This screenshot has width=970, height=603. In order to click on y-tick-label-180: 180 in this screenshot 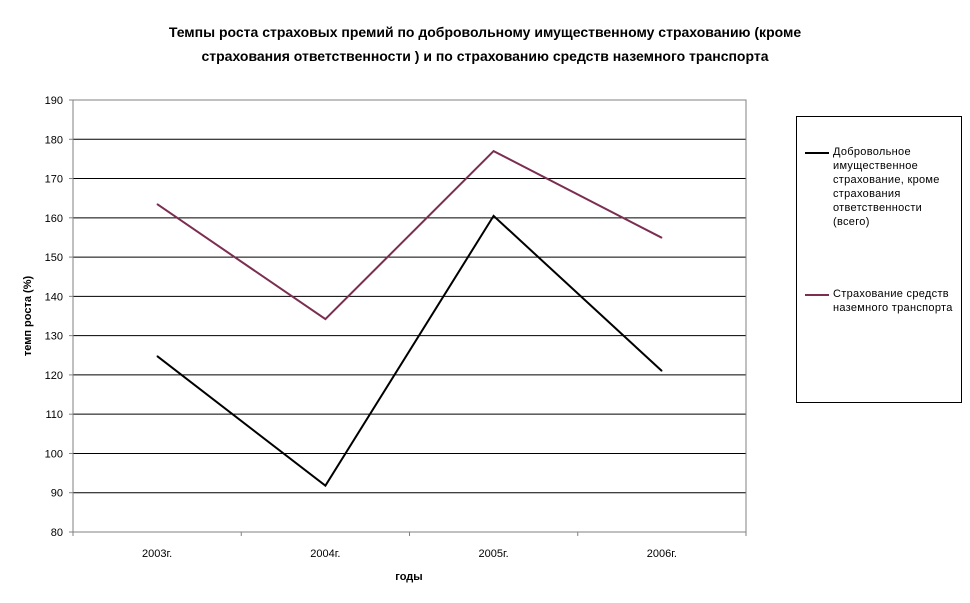, I will do `click(54, 140)`.